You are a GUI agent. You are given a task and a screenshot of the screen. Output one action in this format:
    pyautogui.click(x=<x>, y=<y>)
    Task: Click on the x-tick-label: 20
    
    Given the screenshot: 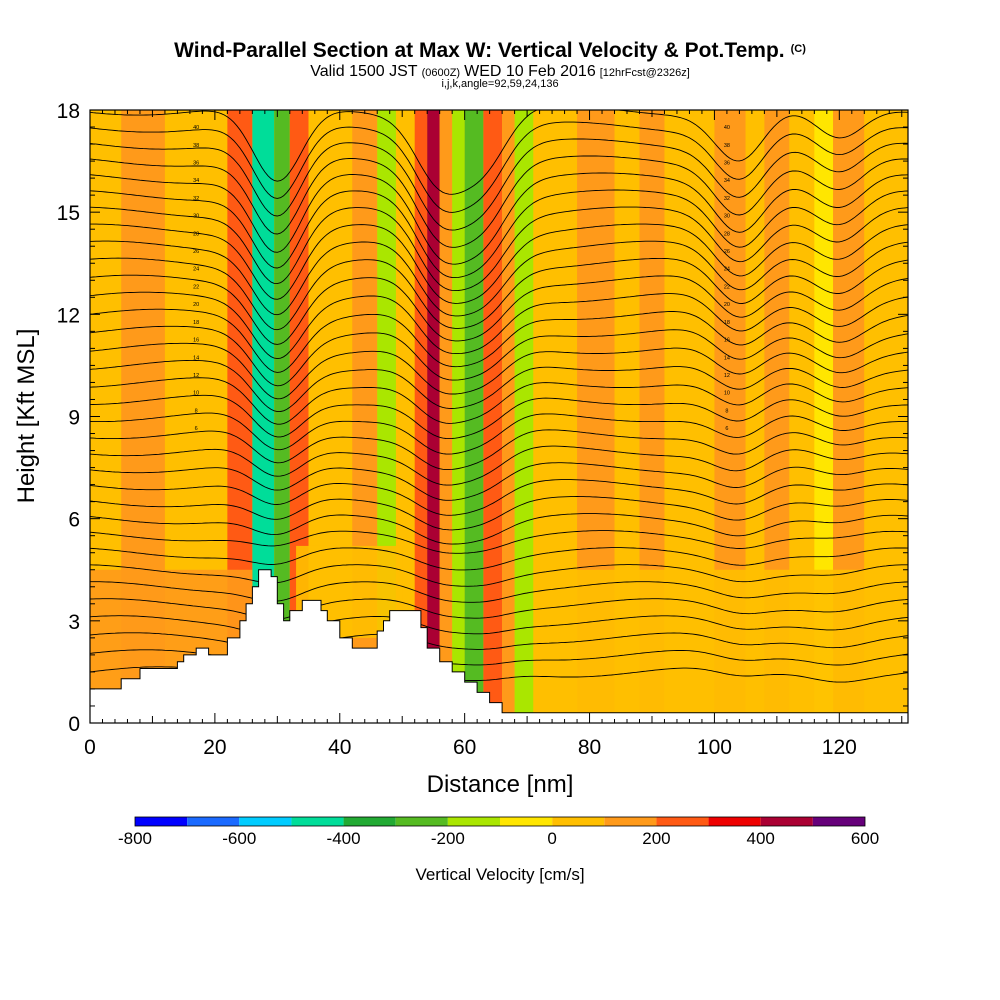 What is the action you would take?
    pyautogui.click(x=214, y=747)
    